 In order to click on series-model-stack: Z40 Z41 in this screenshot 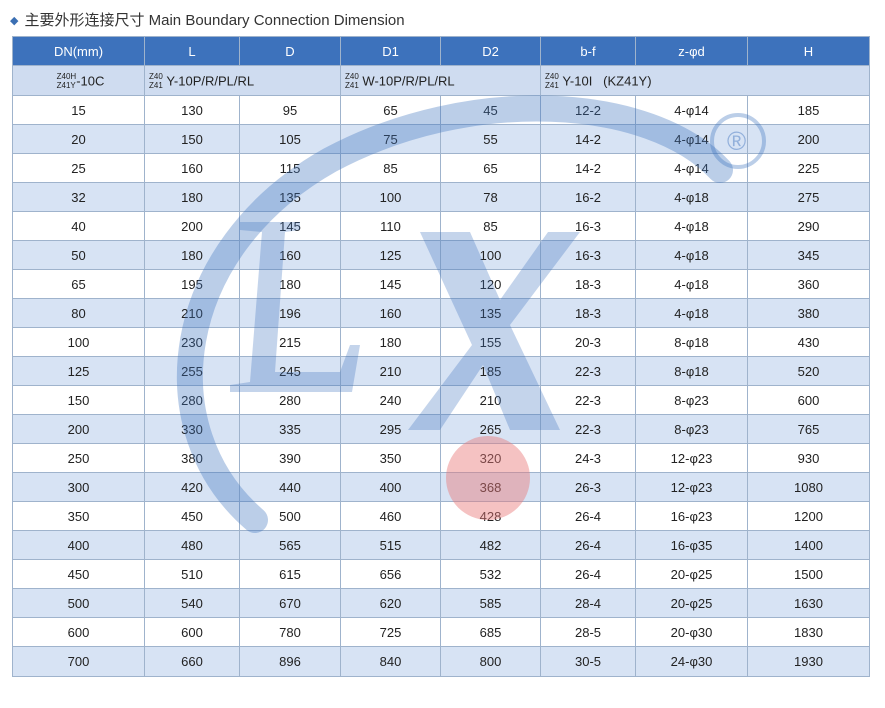, I will do `click(552, 80)`.